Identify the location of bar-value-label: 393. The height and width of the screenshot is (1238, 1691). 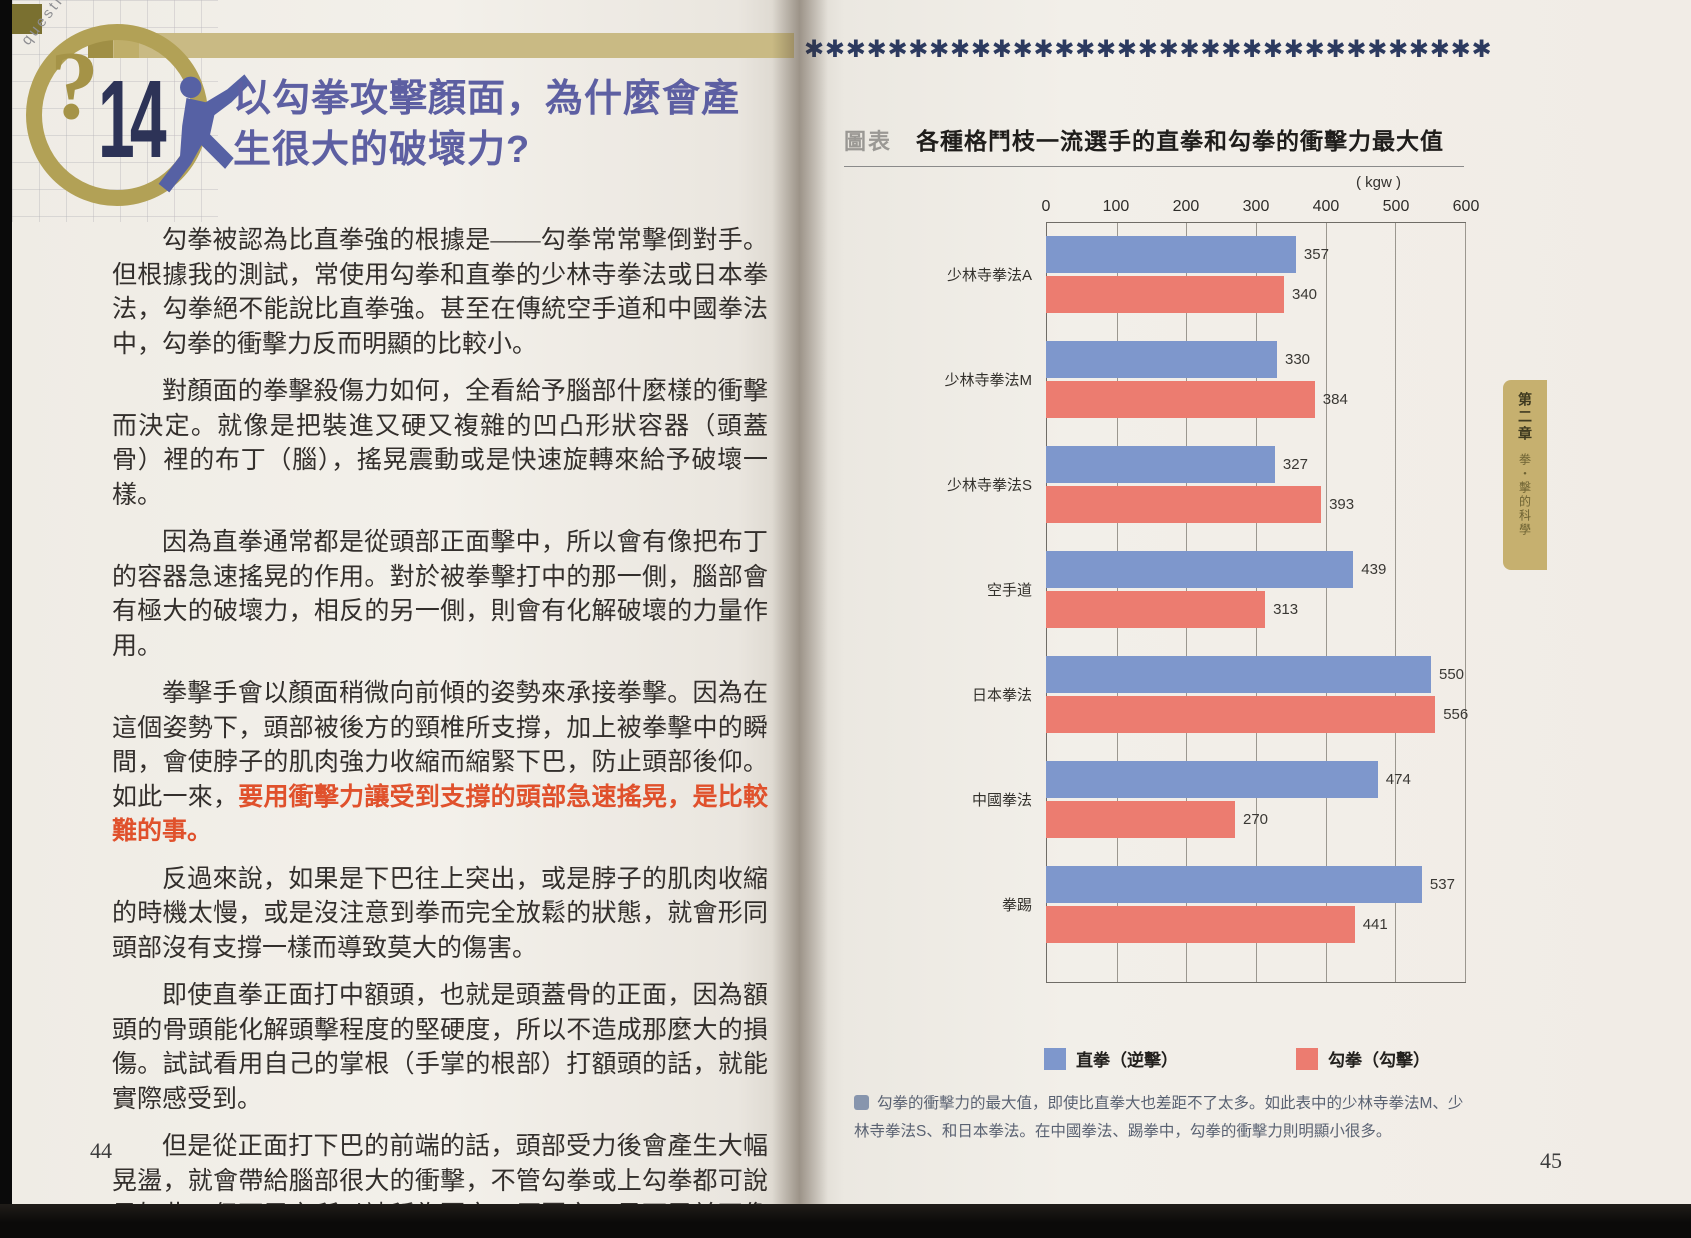
(1342, 504).